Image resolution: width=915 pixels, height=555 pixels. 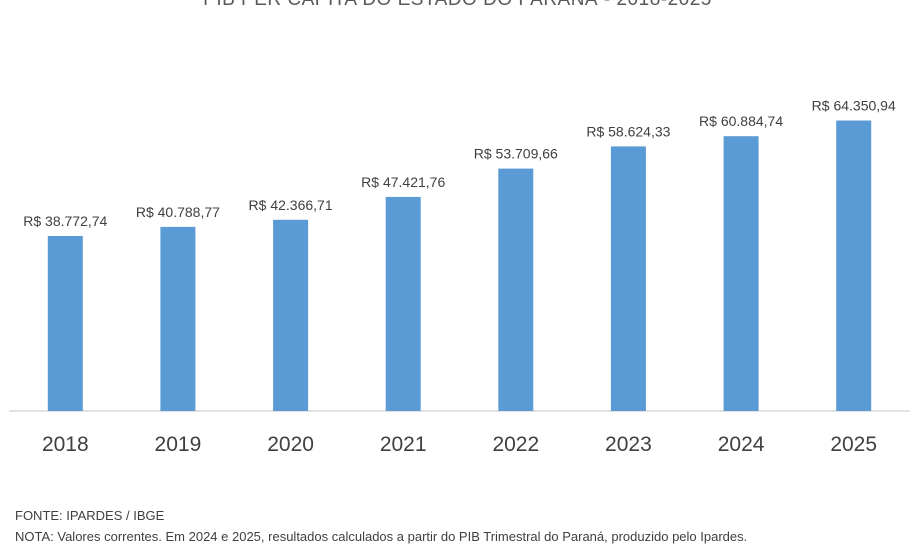 What do you see at coordinates (854, 265) in the screenshot?
I see `bar-2025` at bounding box center [854, 265].